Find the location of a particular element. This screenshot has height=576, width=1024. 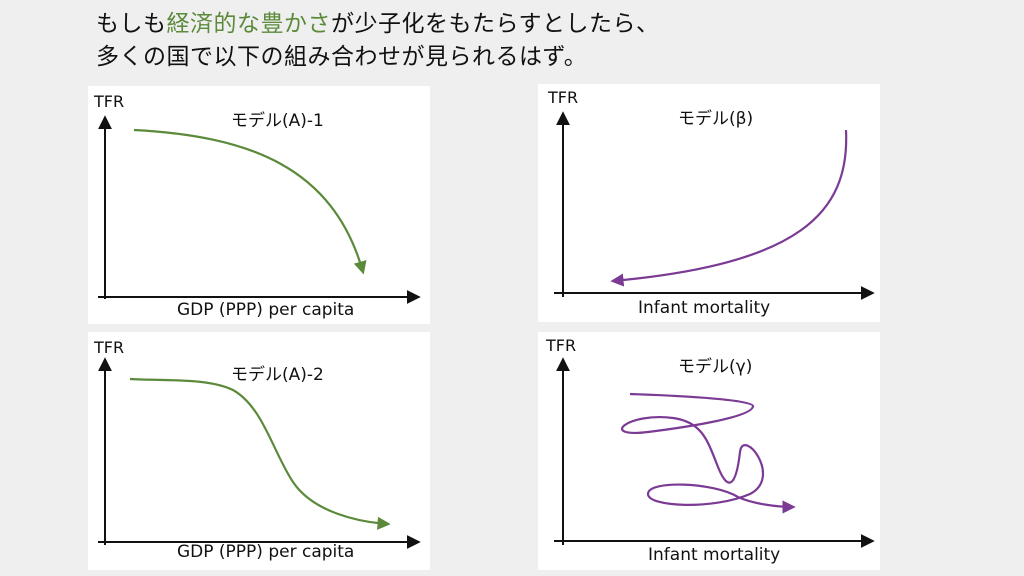

heading-highlight: 経済的な豊かさ is located at coordinates (248, 24).